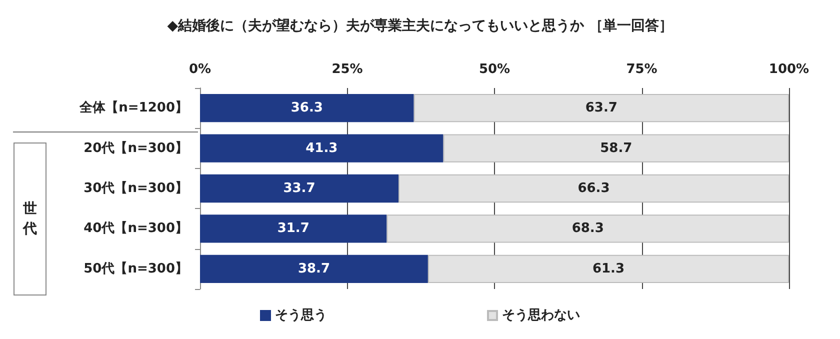 The height and width of the screenshot is (339, 840). I want to click on y-tick-label: 30代【n=300】, so click(136, 188).